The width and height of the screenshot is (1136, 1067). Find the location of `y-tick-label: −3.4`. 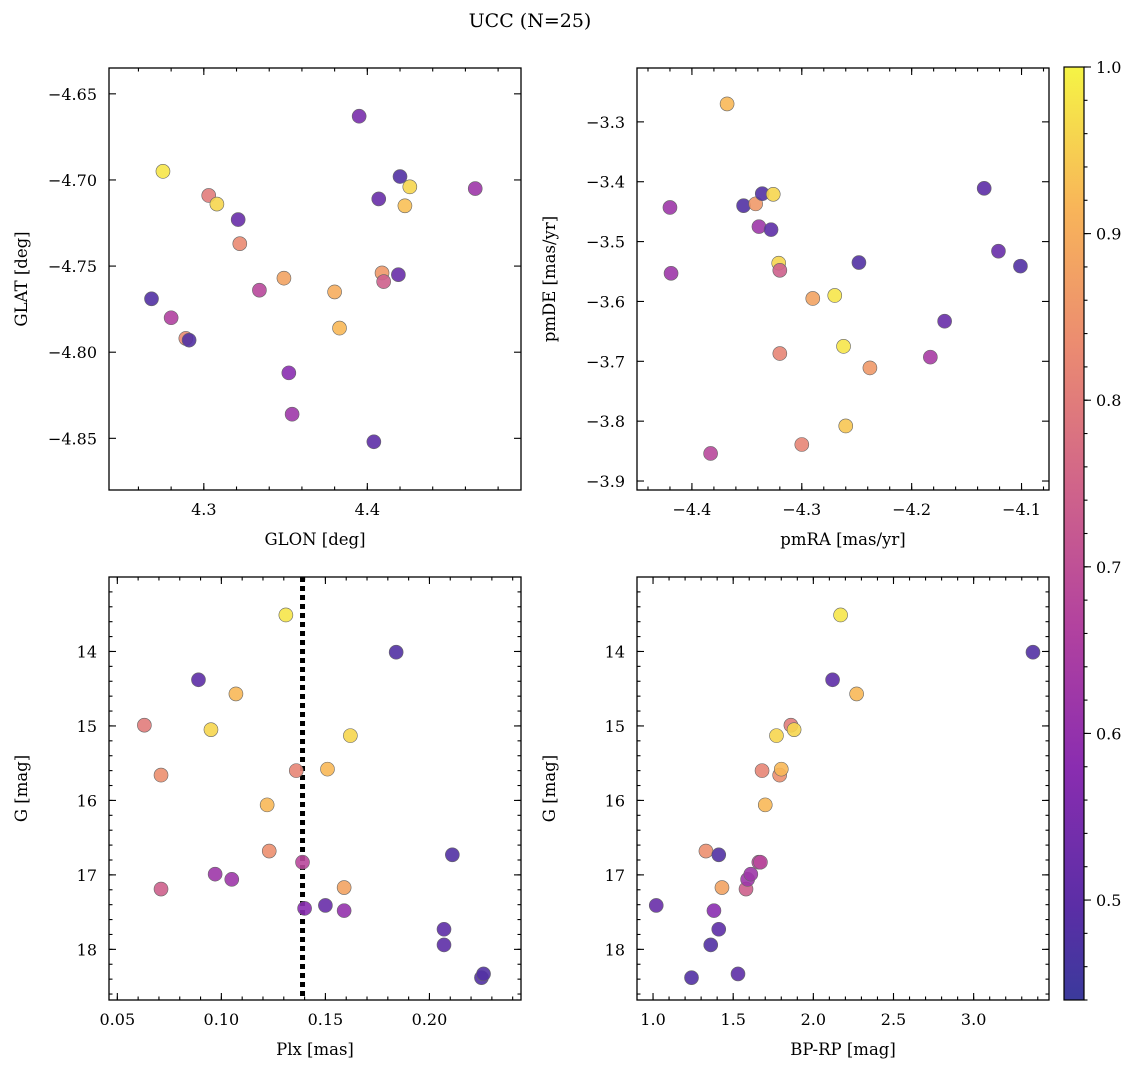

y-tick-label: −3.4 is located at coordinates (605, 182).